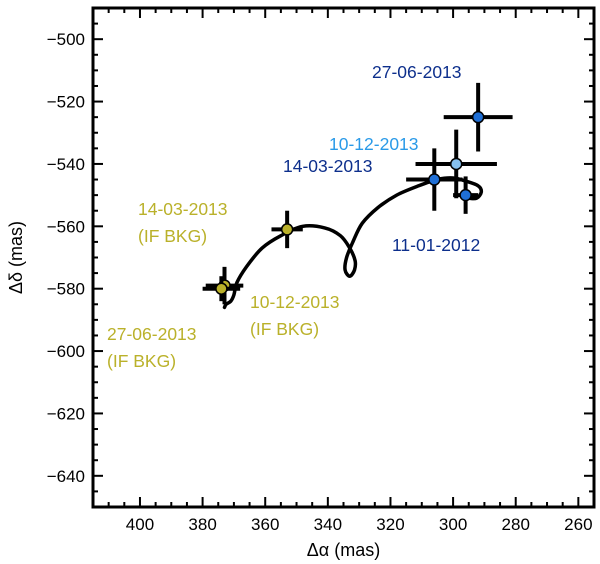 The image size is (600, 564). Describe the element at coordinates (328, 166) in the screenshot. I see `point-label-2-date: 14-03-2013` at that location.